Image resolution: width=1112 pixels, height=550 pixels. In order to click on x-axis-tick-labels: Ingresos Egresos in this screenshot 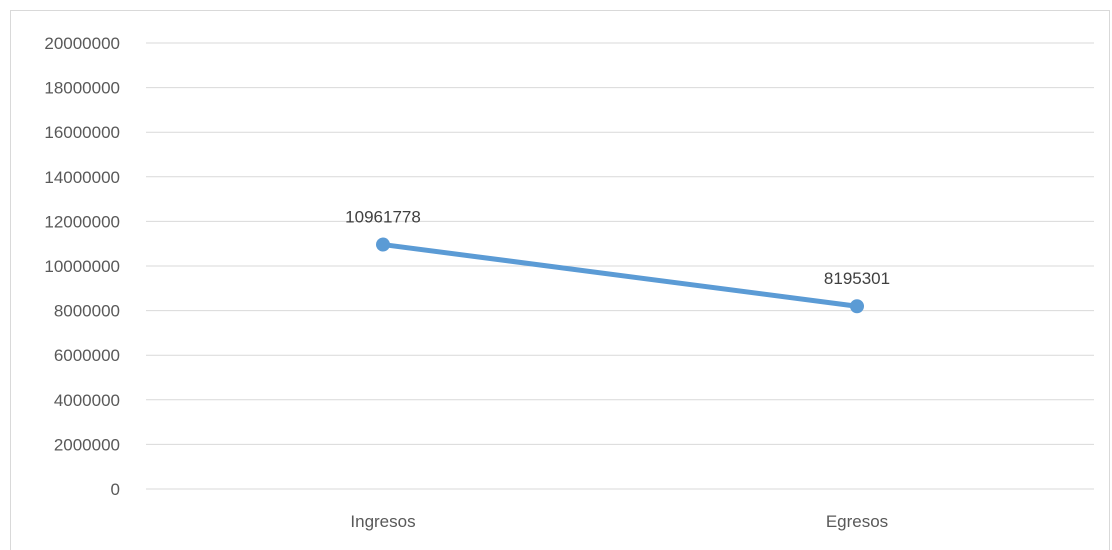, I will do `click(619, 521)`.